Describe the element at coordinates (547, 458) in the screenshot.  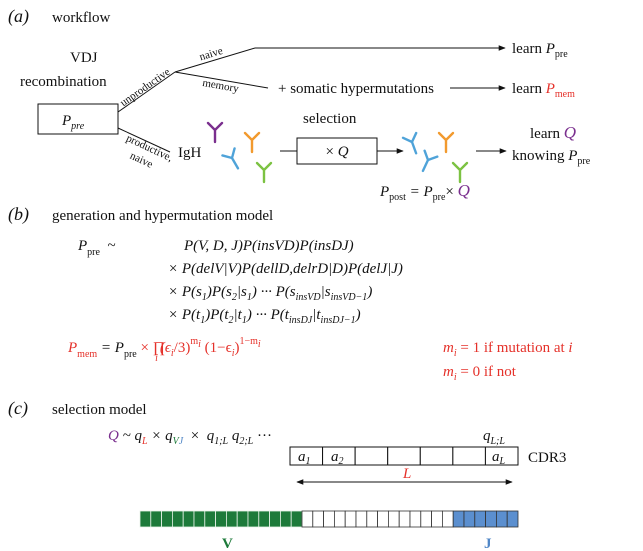
I see `cdr3-label: CDR3` at that location.